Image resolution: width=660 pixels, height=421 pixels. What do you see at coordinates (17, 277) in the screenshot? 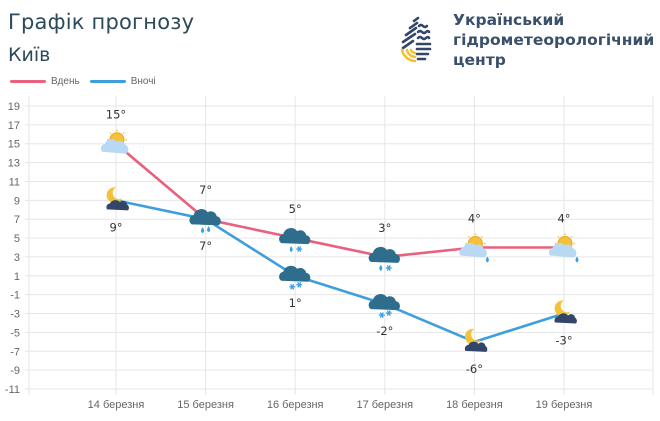
I see `y-tick-label: 1` at bounding box center [17, 277].